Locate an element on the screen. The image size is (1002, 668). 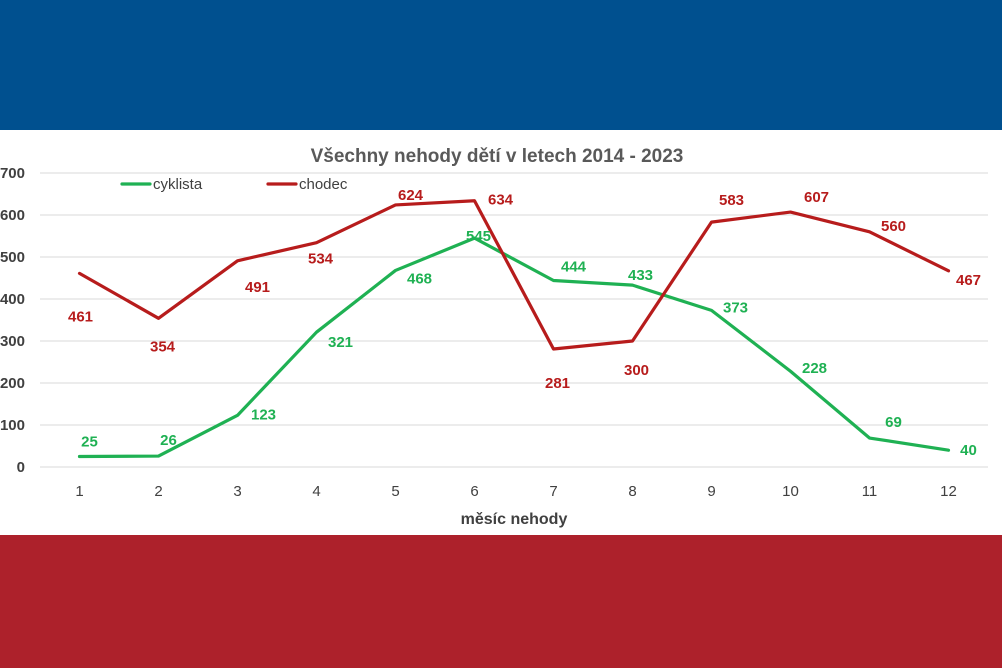
data-label: 123 is located at coordinates (263, 414).